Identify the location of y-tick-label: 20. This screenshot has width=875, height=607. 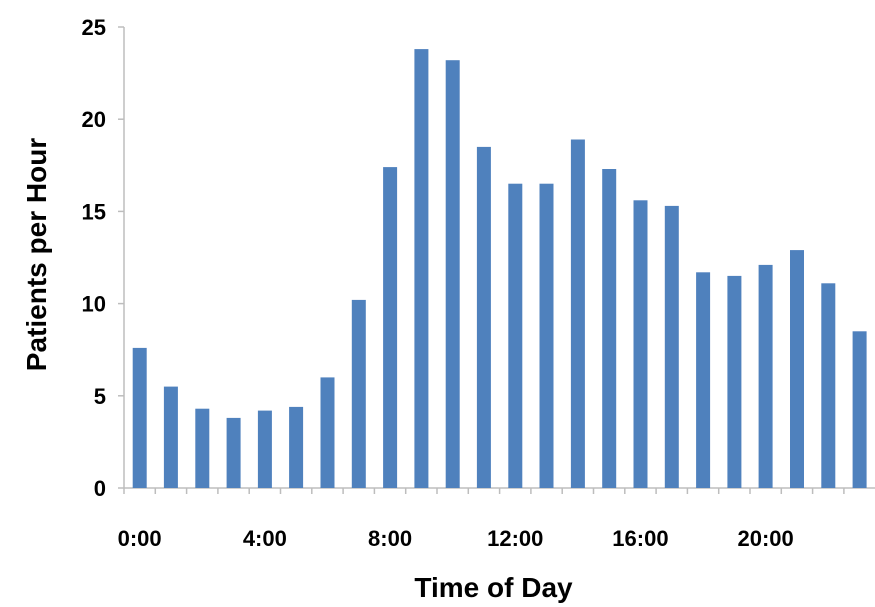
(94, 119).